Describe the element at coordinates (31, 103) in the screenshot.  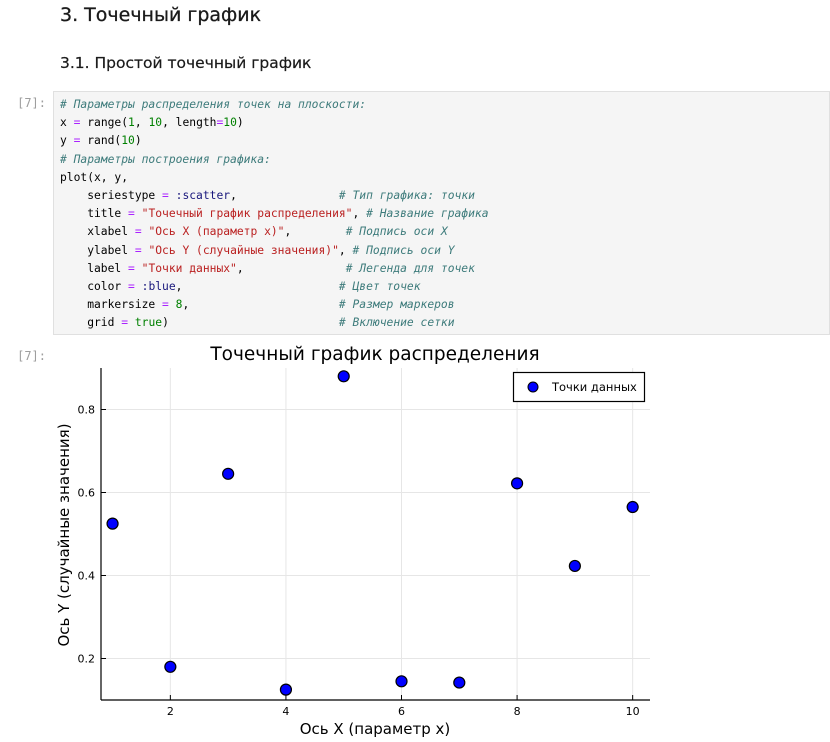
I see `input-prompt: [7]:` at that location.